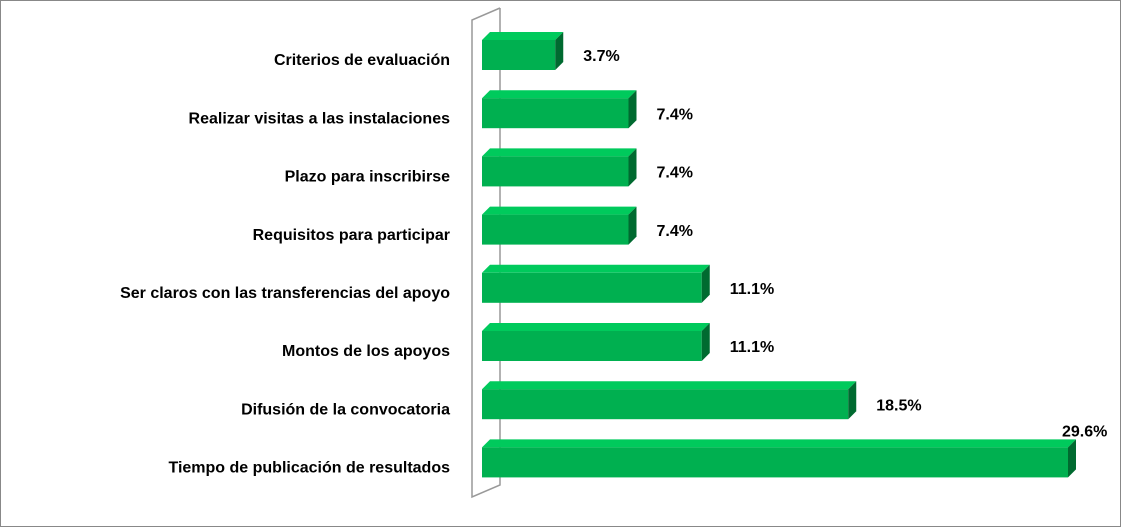  I want to click on category-label: Criterios de evaluación, so click(362, 60).